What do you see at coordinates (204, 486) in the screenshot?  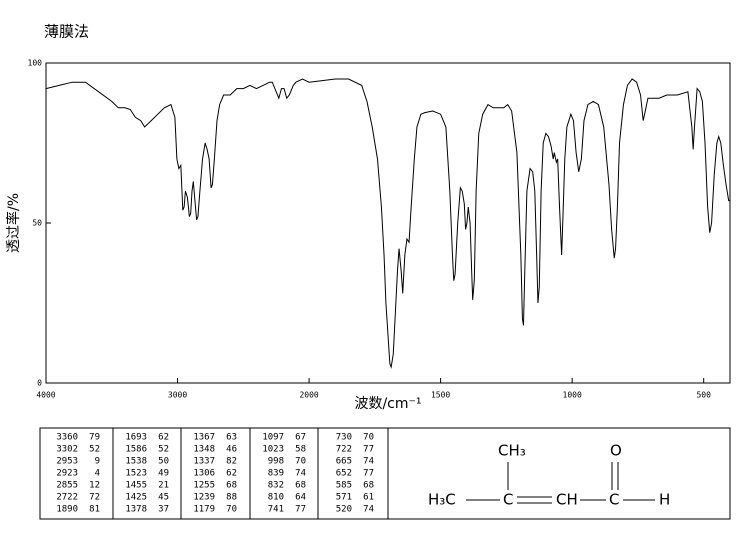 I see `peak-wavenumber: 1255` at bounding box center [204, 486].